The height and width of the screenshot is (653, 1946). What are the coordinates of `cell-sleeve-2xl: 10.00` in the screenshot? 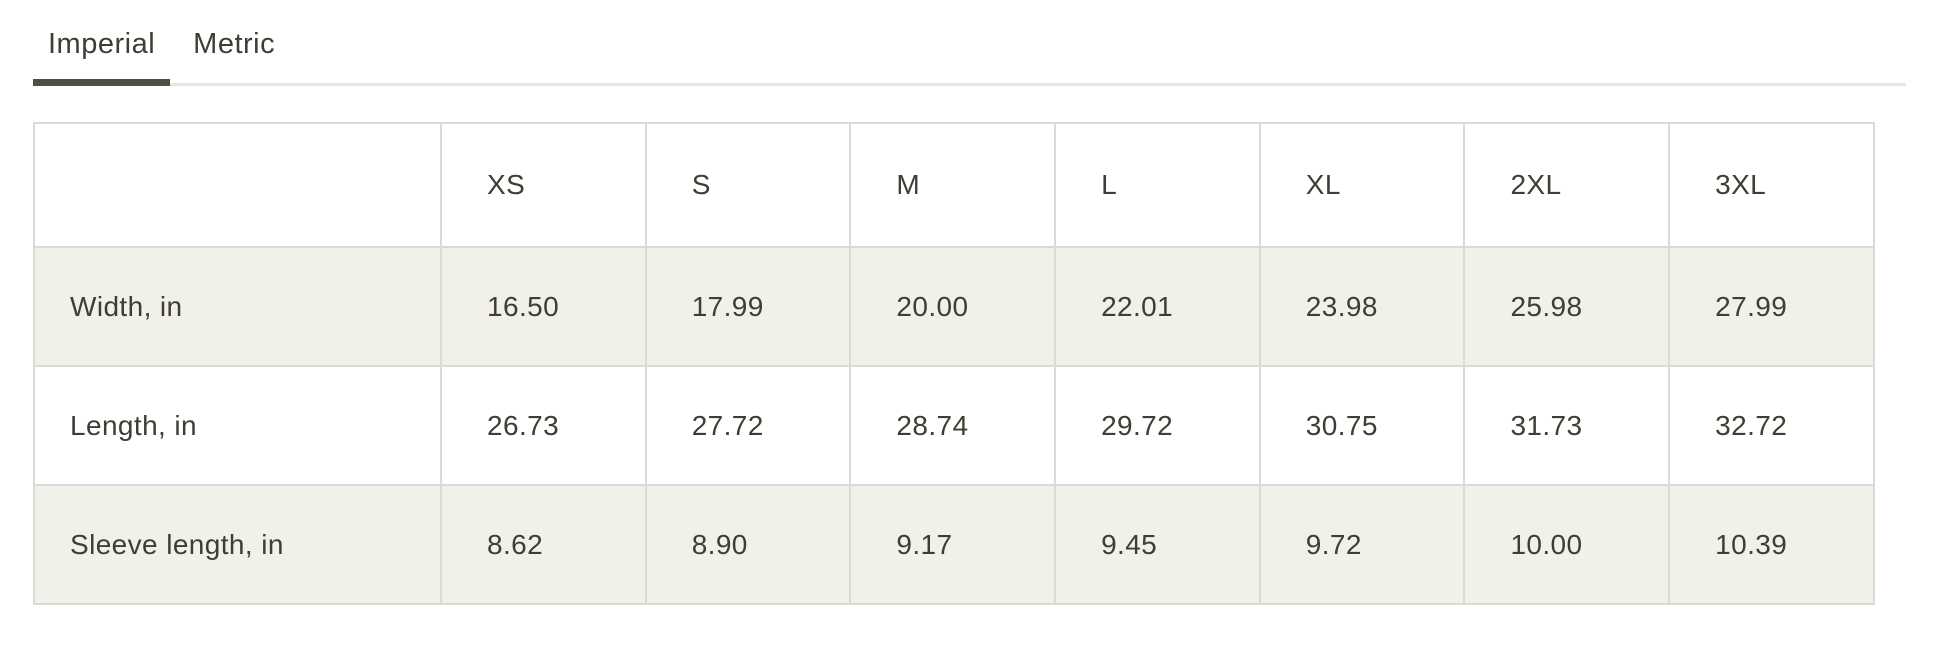 It's located at (1567, 544).